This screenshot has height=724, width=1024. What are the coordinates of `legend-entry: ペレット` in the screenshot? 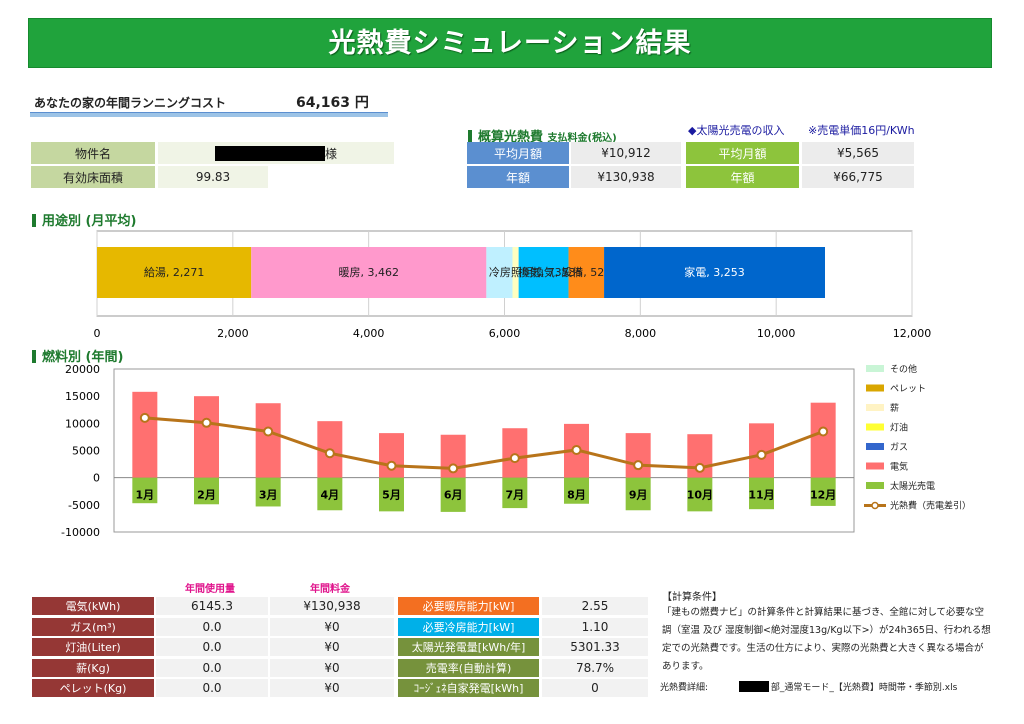 It's located at (908, 390).